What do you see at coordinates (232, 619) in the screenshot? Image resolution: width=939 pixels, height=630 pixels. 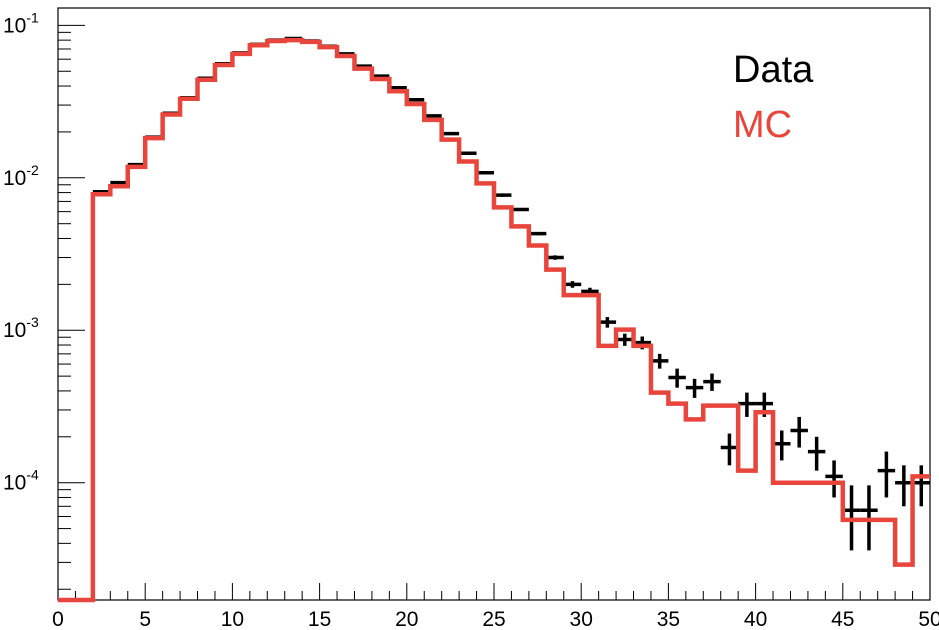 I see `x-tick-label: 10` at bounding box center [232, 619].